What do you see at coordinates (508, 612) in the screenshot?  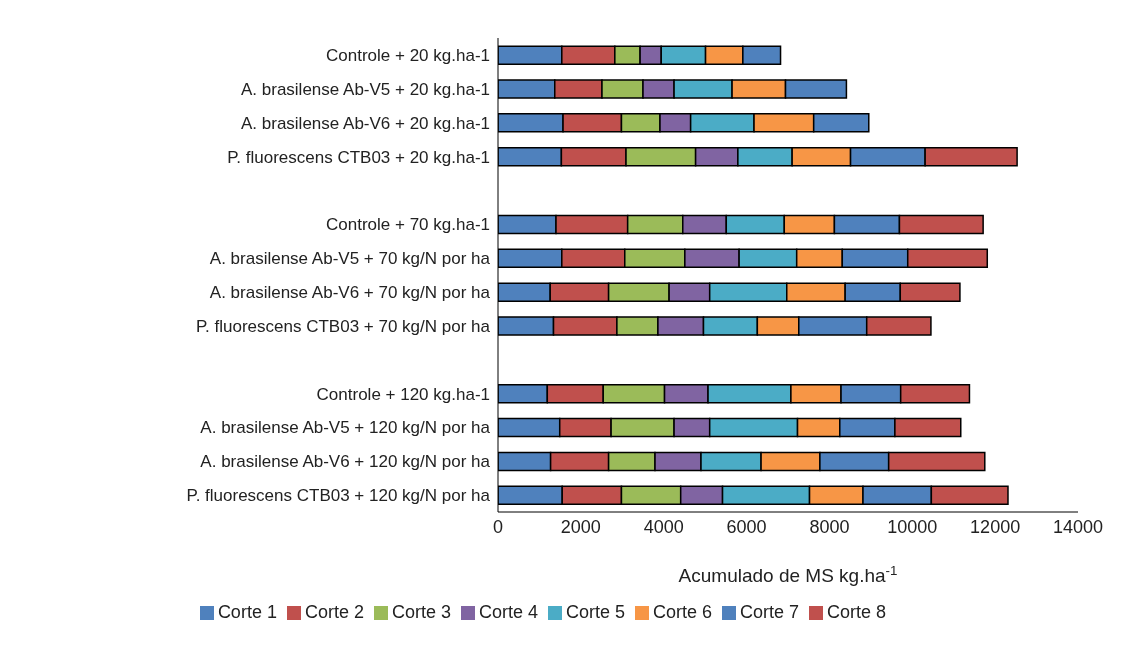 I see `legend-label: Corte 4` at bounding box center [508, 612].